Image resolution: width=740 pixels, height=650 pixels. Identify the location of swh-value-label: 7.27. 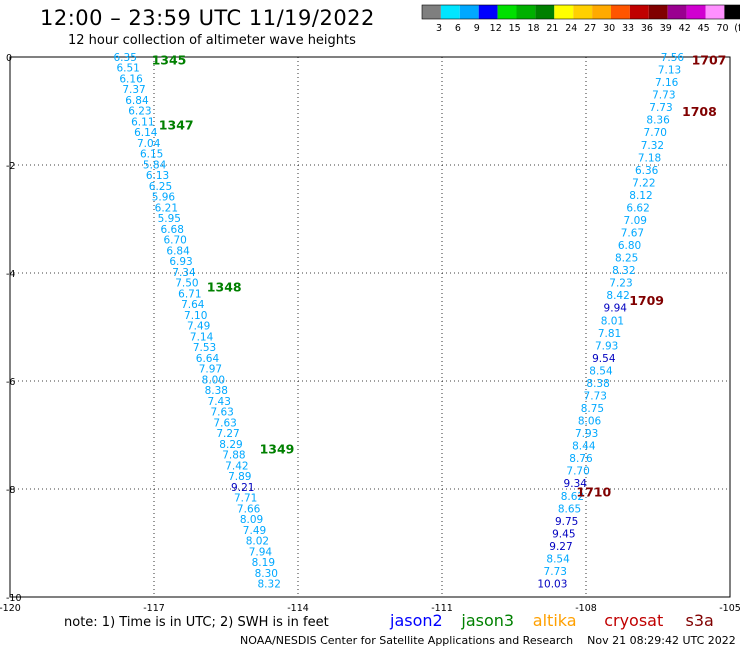
(227, 434).